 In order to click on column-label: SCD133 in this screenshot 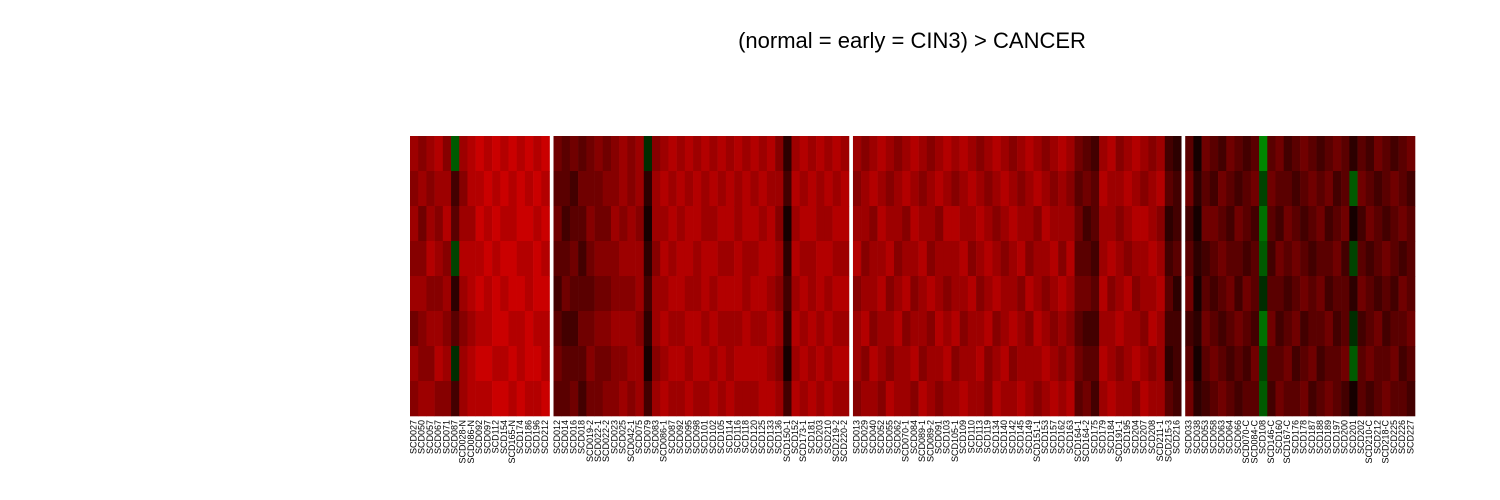, I will do `click(770, 437)`.